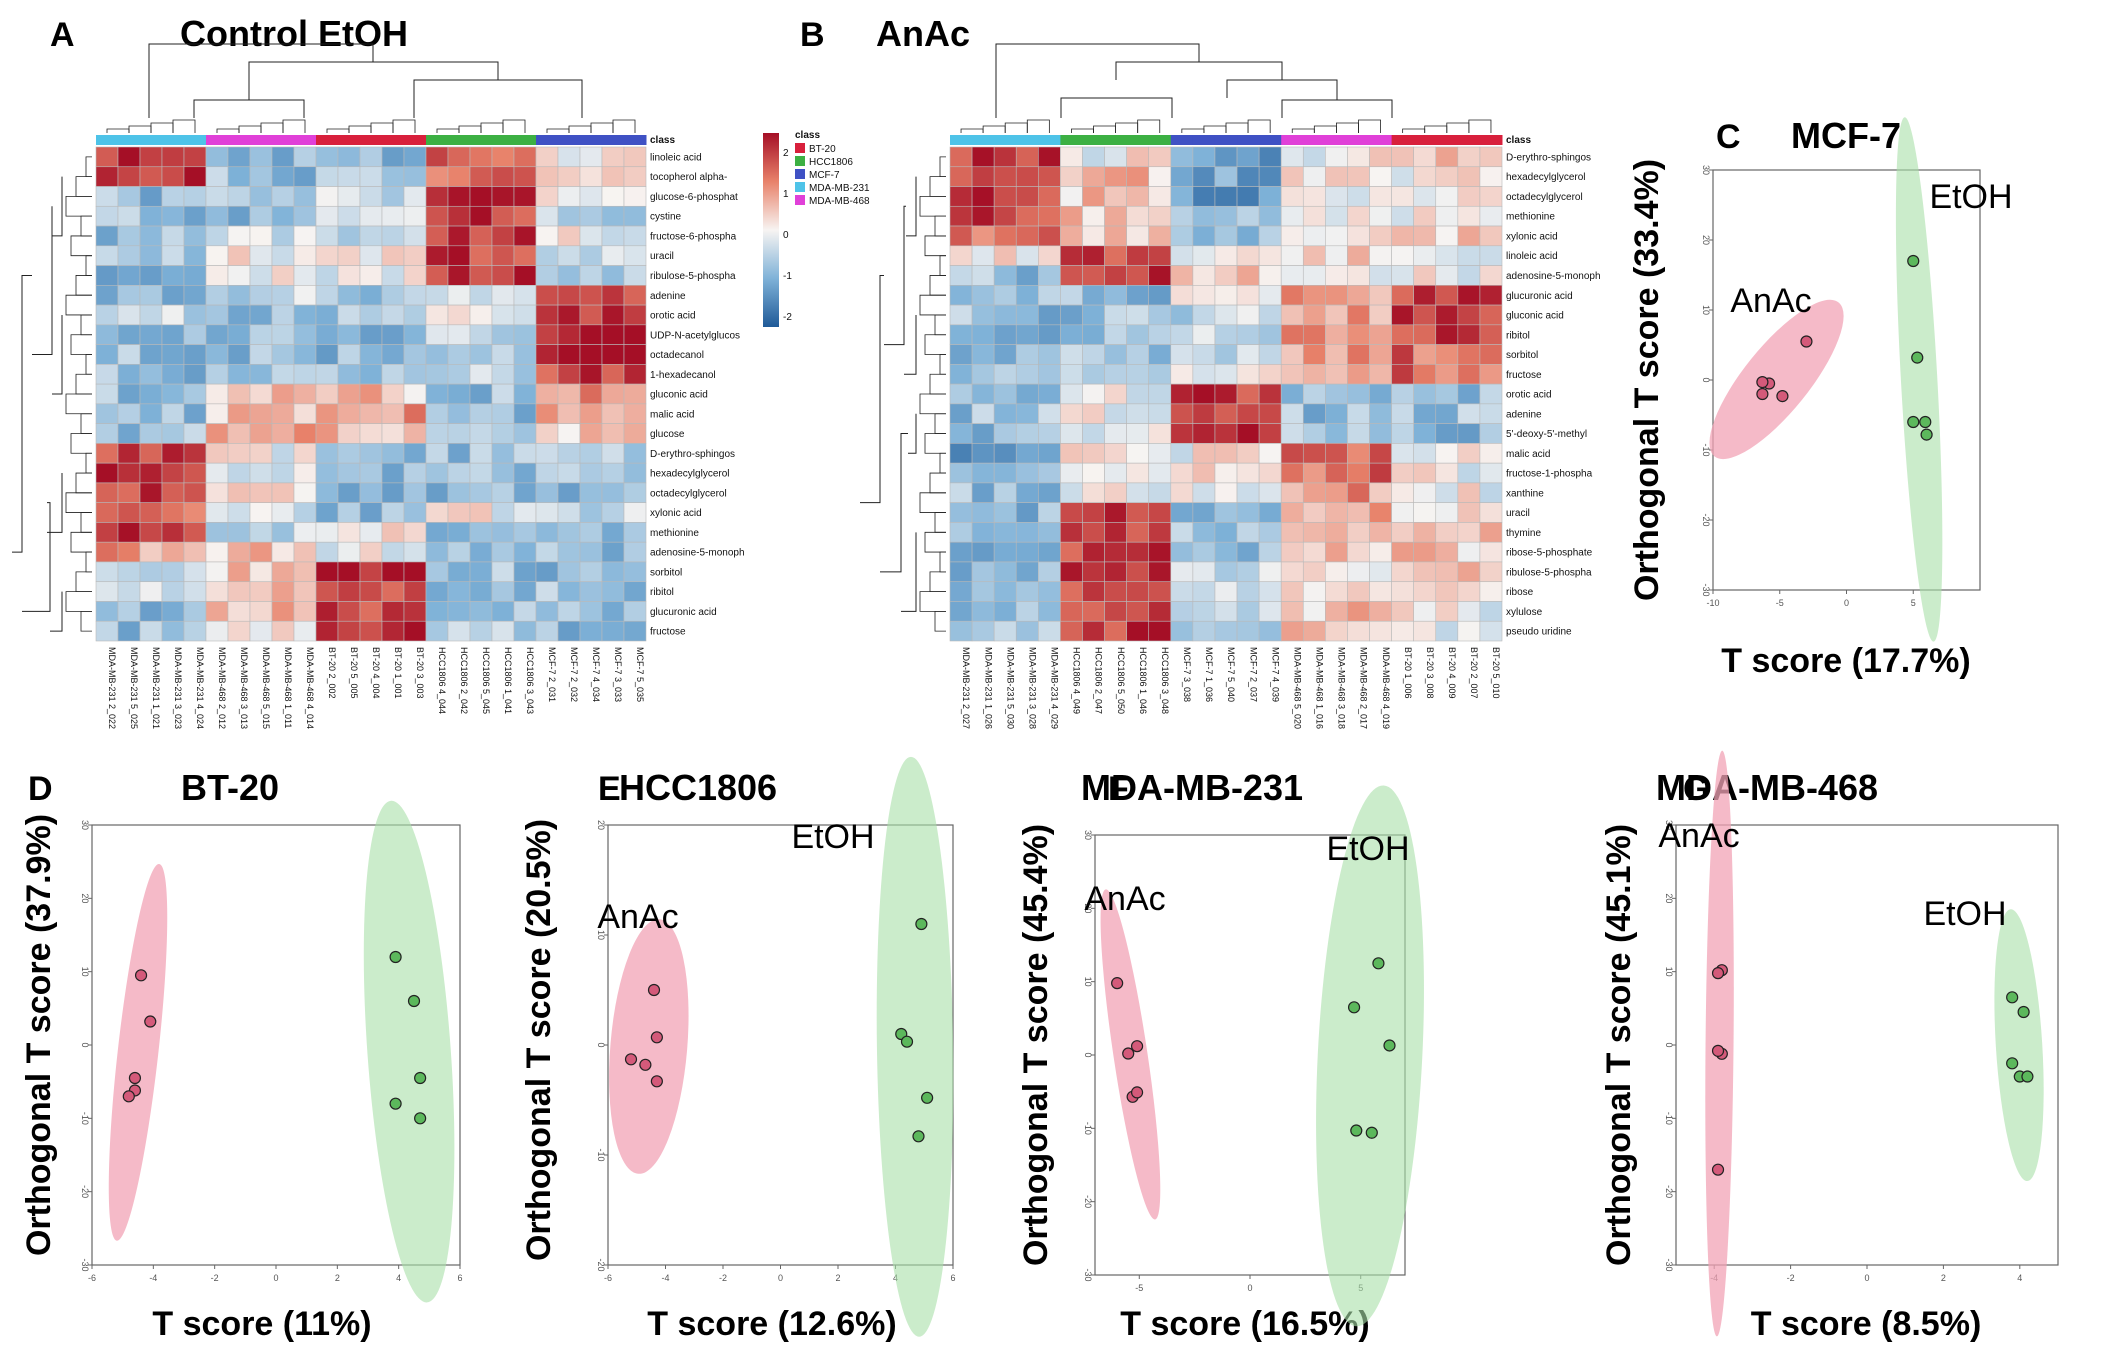 This screenshot has width=2109, height=1360. Describe the element at coordinates (1088, 835) in the screenshot. I see `y-tick-label: 30` at that location.